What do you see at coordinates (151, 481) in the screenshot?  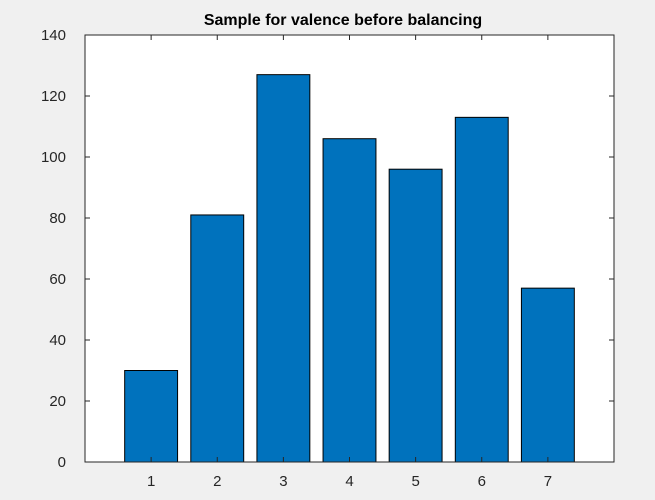 I see `x-tick-label-1: 1` at bounding box center [151, 481].